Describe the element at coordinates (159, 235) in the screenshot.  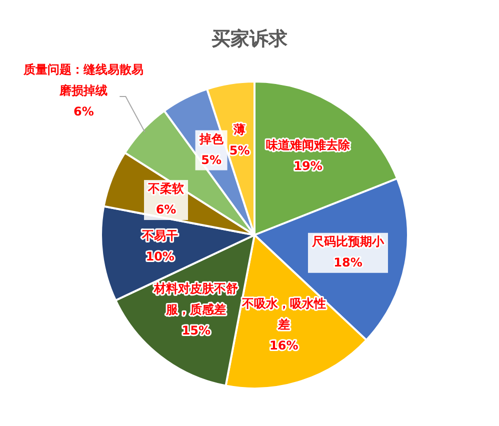
I see `slice-label: 不易干` at that location.